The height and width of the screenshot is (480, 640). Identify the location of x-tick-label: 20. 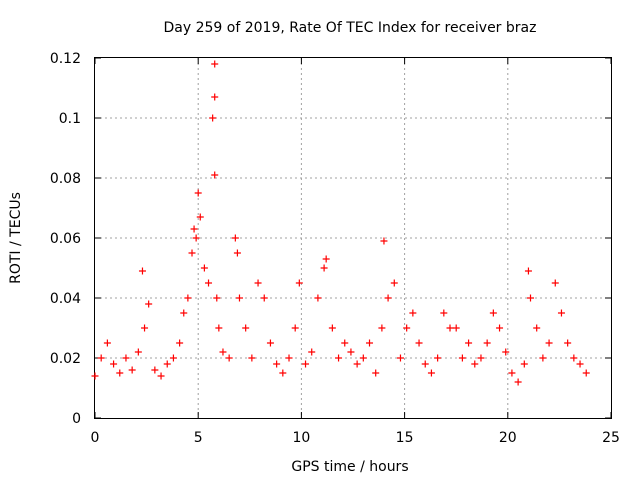
(508, 438).